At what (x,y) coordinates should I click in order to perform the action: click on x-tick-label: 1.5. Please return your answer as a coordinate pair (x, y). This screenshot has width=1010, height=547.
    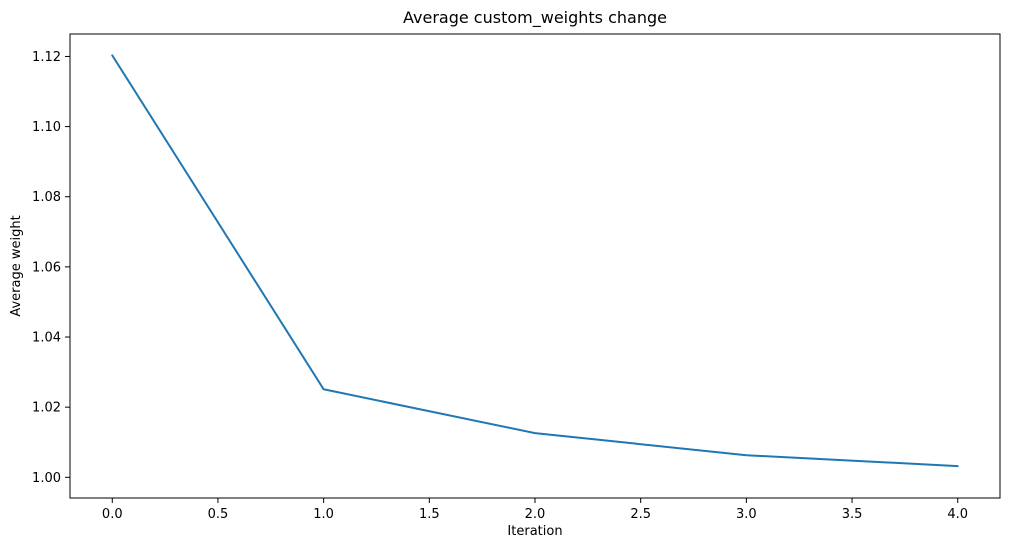
    Looking at the image, I should click on (429, 514).